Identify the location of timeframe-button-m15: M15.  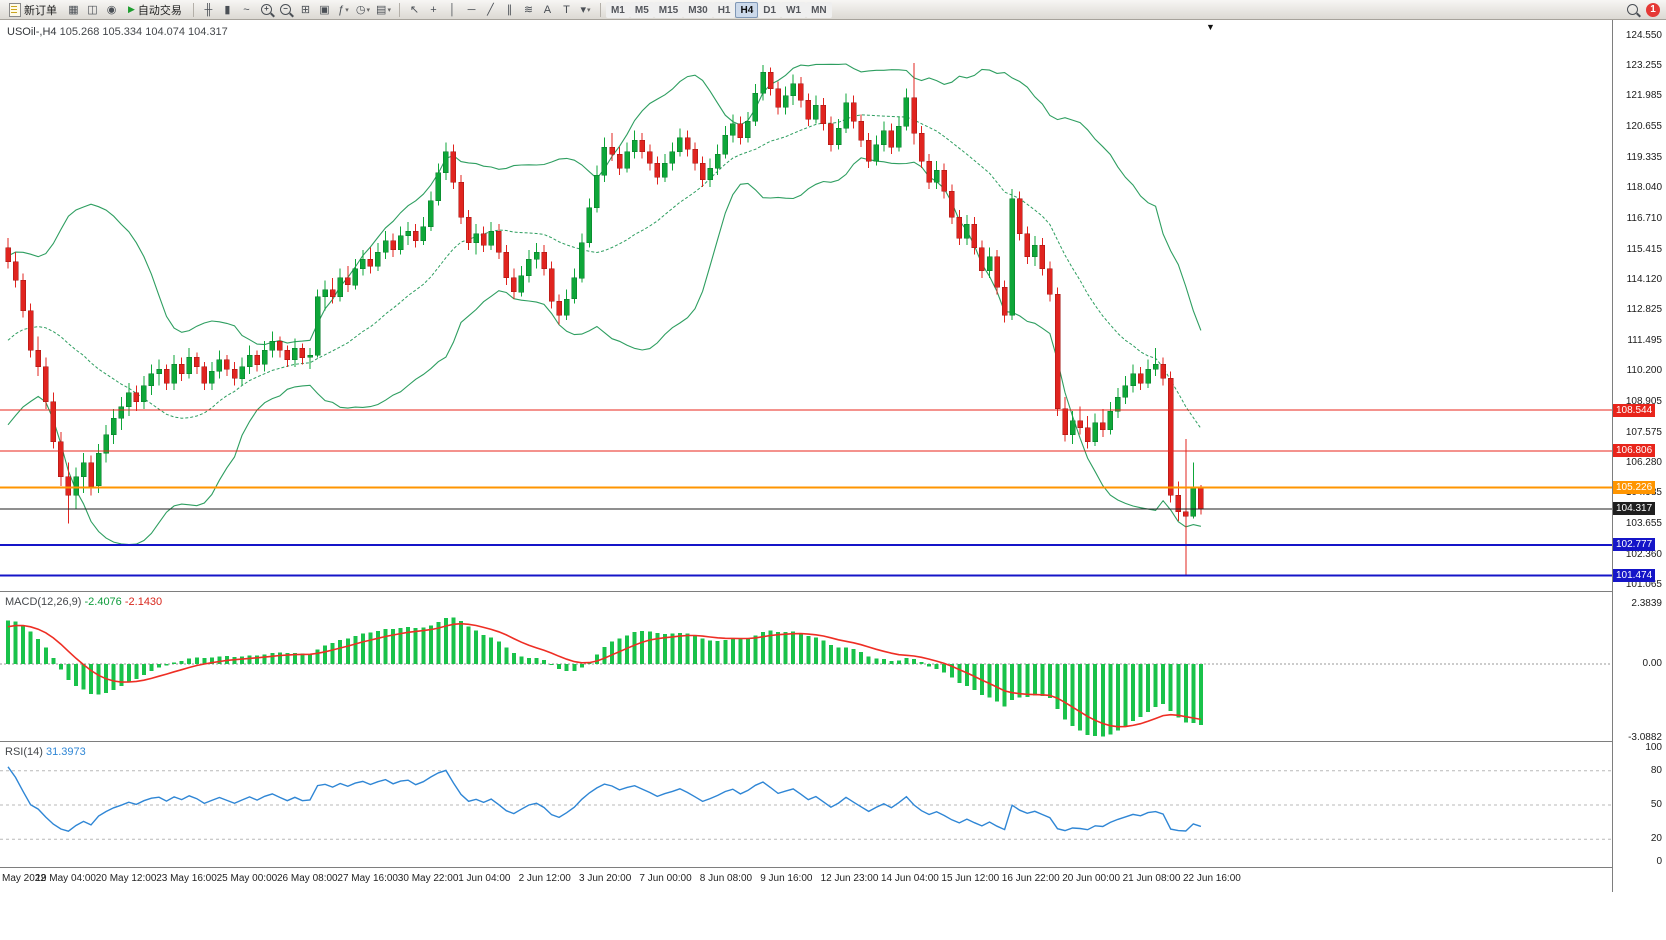
(668, 9).